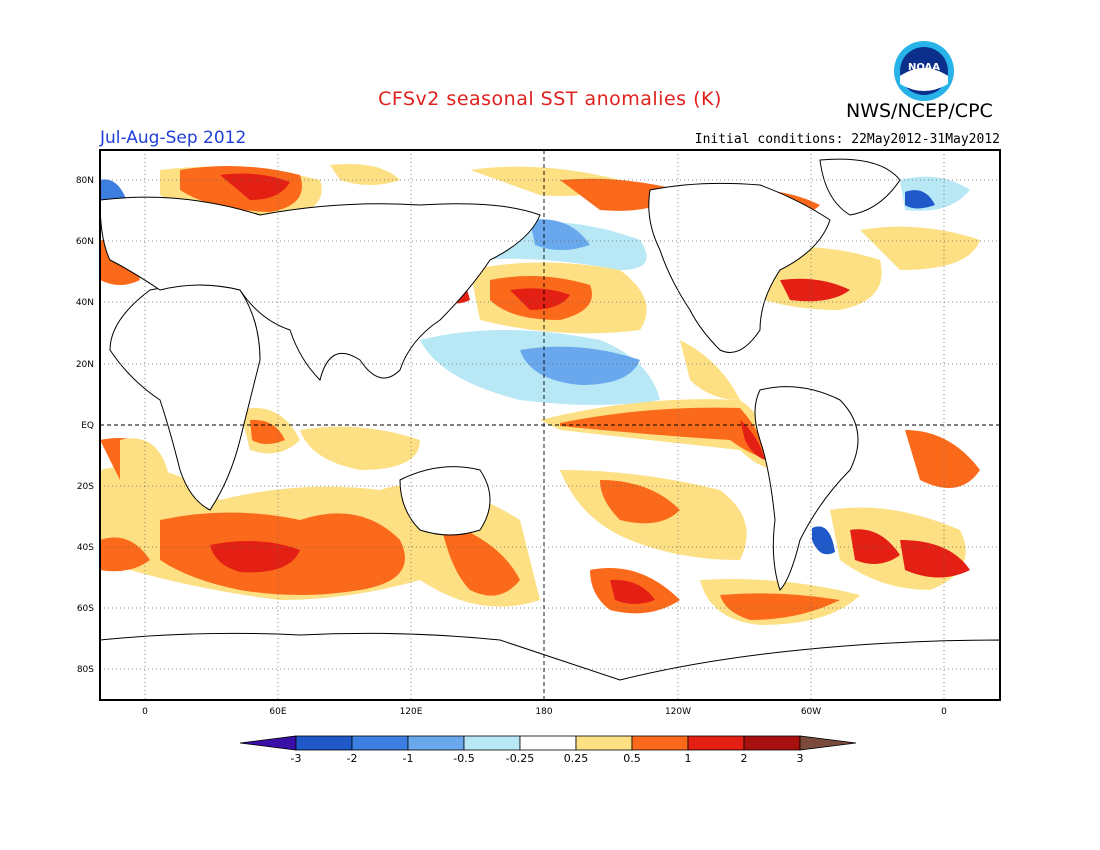  What do you see at coordinates (85, 548) in the screenshot?
I see `lat-tick-label: 40S` at bounding box center [85, 548].